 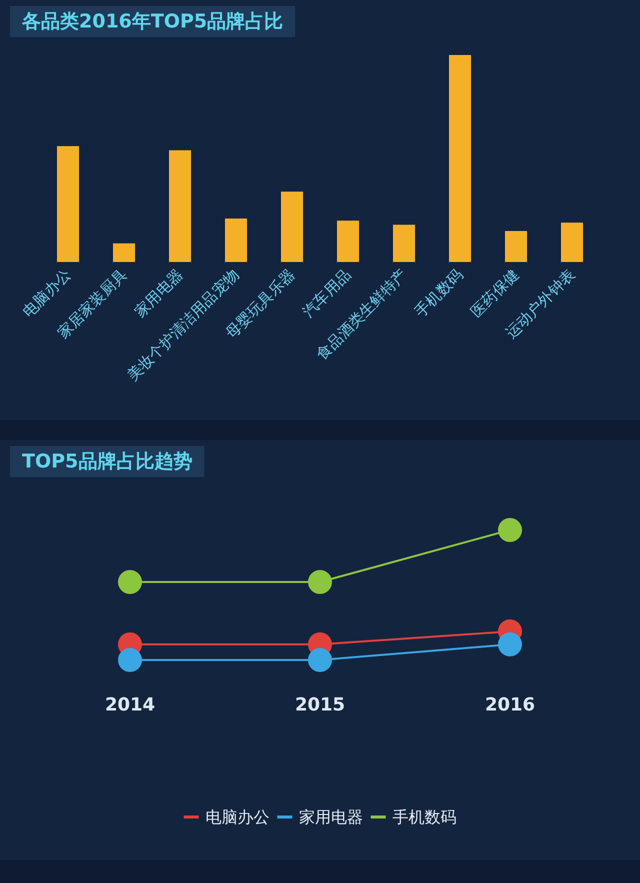 What do you see at coordinates (107, 461) in the screenshot?
I see `chart-title: TOP5品牌占比趋势` at bounding box center [107, 461].